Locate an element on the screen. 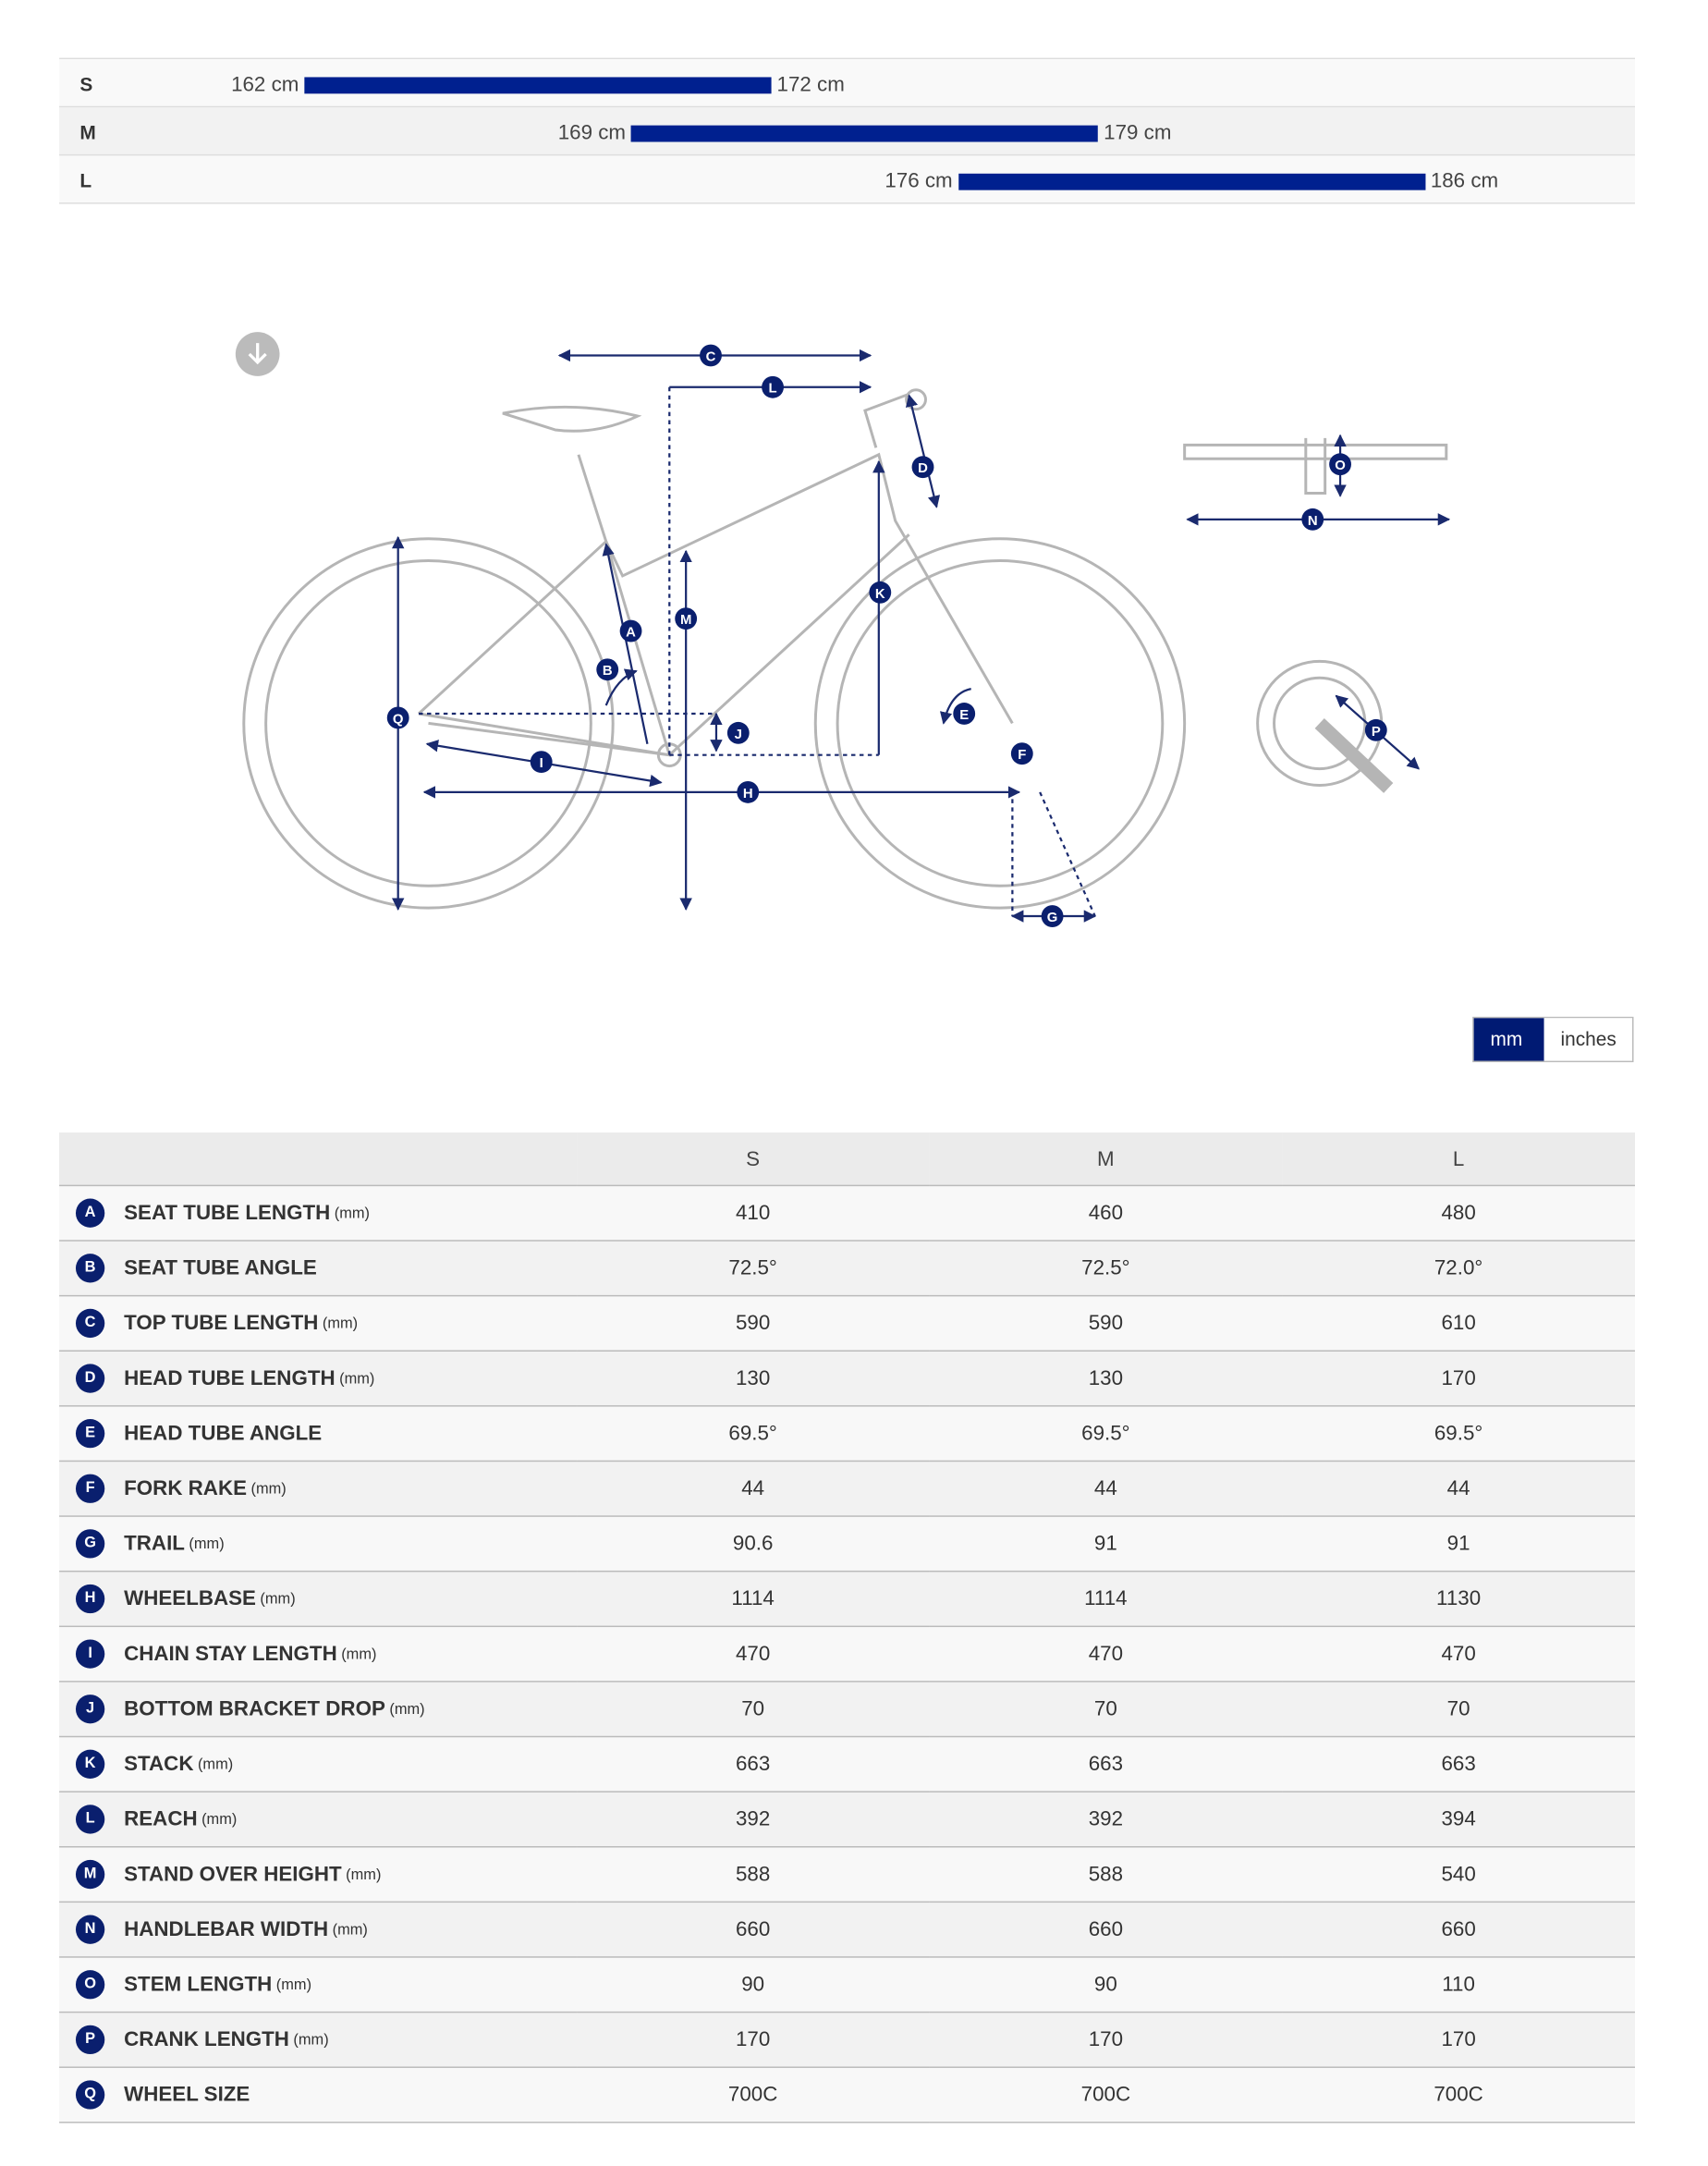 The width and height of the screenshot is (1708, 2166). column-header-l: L is located at coordinates (1458, 1159).